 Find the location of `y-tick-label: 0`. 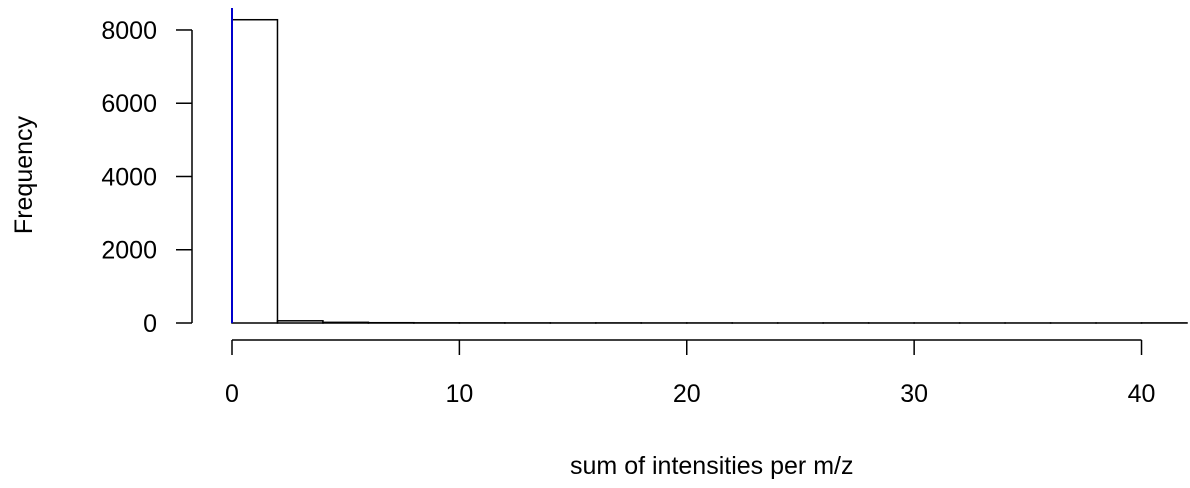

y-tick-label: 0 is located at coordinates (150, 324).